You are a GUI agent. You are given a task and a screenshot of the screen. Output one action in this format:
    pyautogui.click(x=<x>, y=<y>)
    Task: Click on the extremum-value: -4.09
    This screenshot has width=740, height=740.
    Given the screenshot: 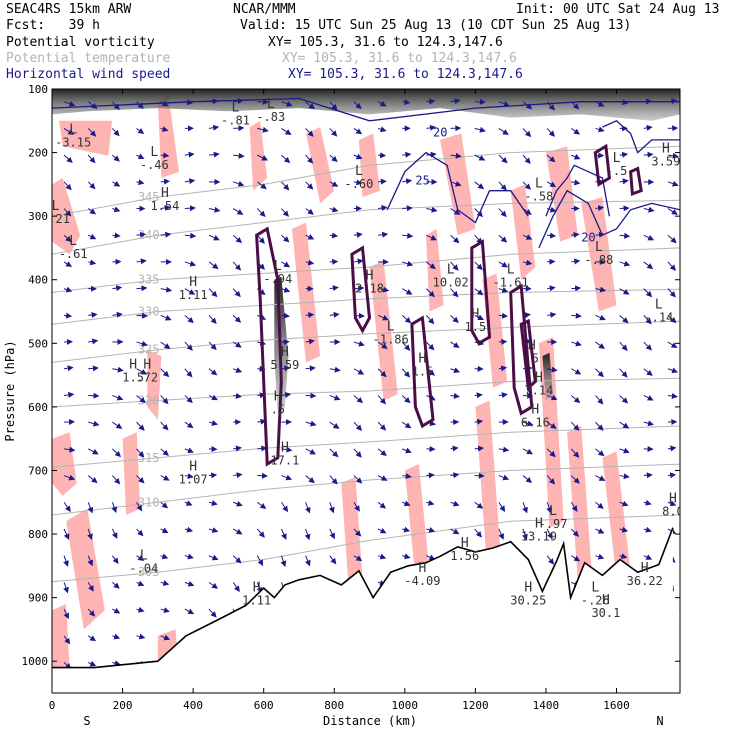 What is the action you would take?
    pyautogui.click(x=422, y=581)
    